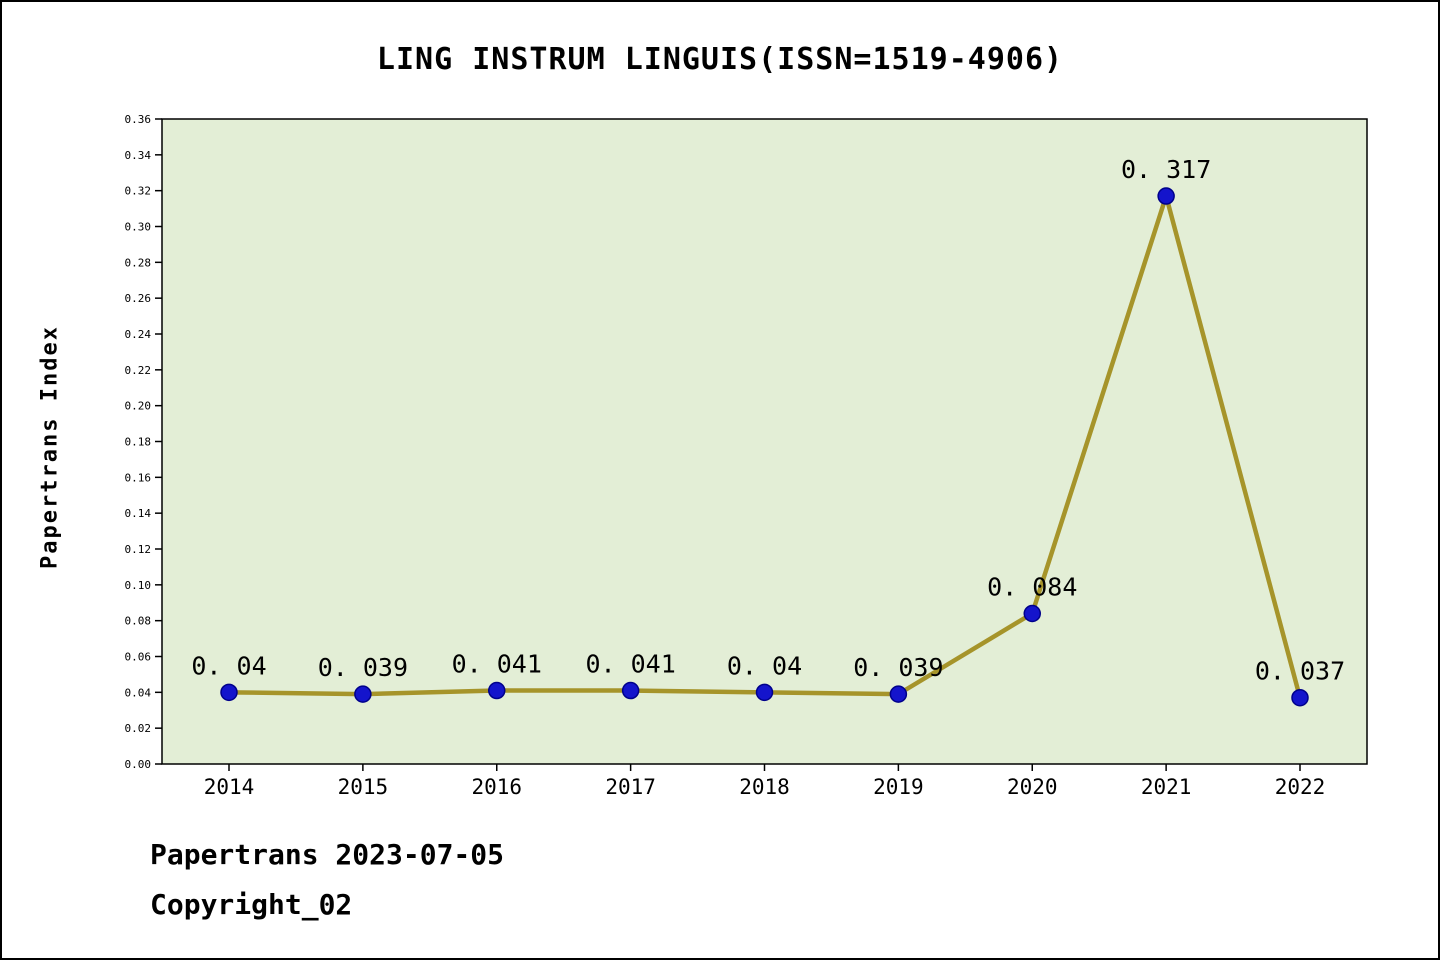  What do you see at coordinates (1300, 787) in the screenshot?
I see `svg-text: 2022` at bounding box center [1300, 787].